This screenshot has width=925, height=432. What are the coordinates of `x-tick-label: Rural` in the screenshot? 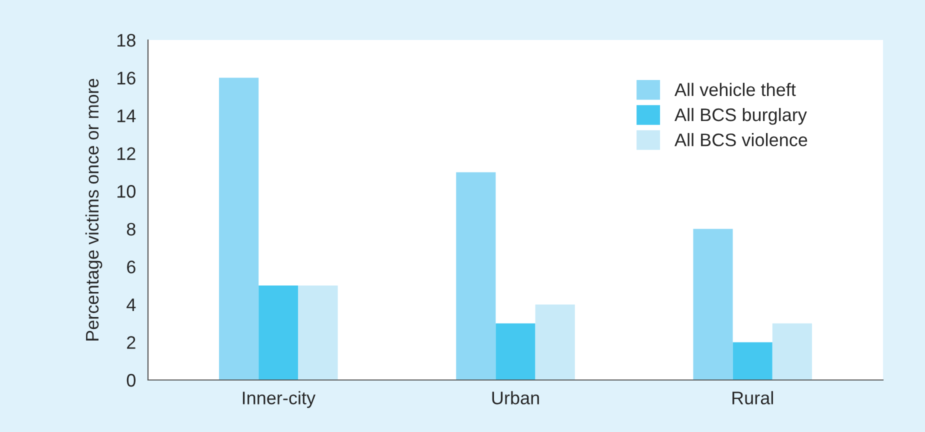 It's located at (752, 397).